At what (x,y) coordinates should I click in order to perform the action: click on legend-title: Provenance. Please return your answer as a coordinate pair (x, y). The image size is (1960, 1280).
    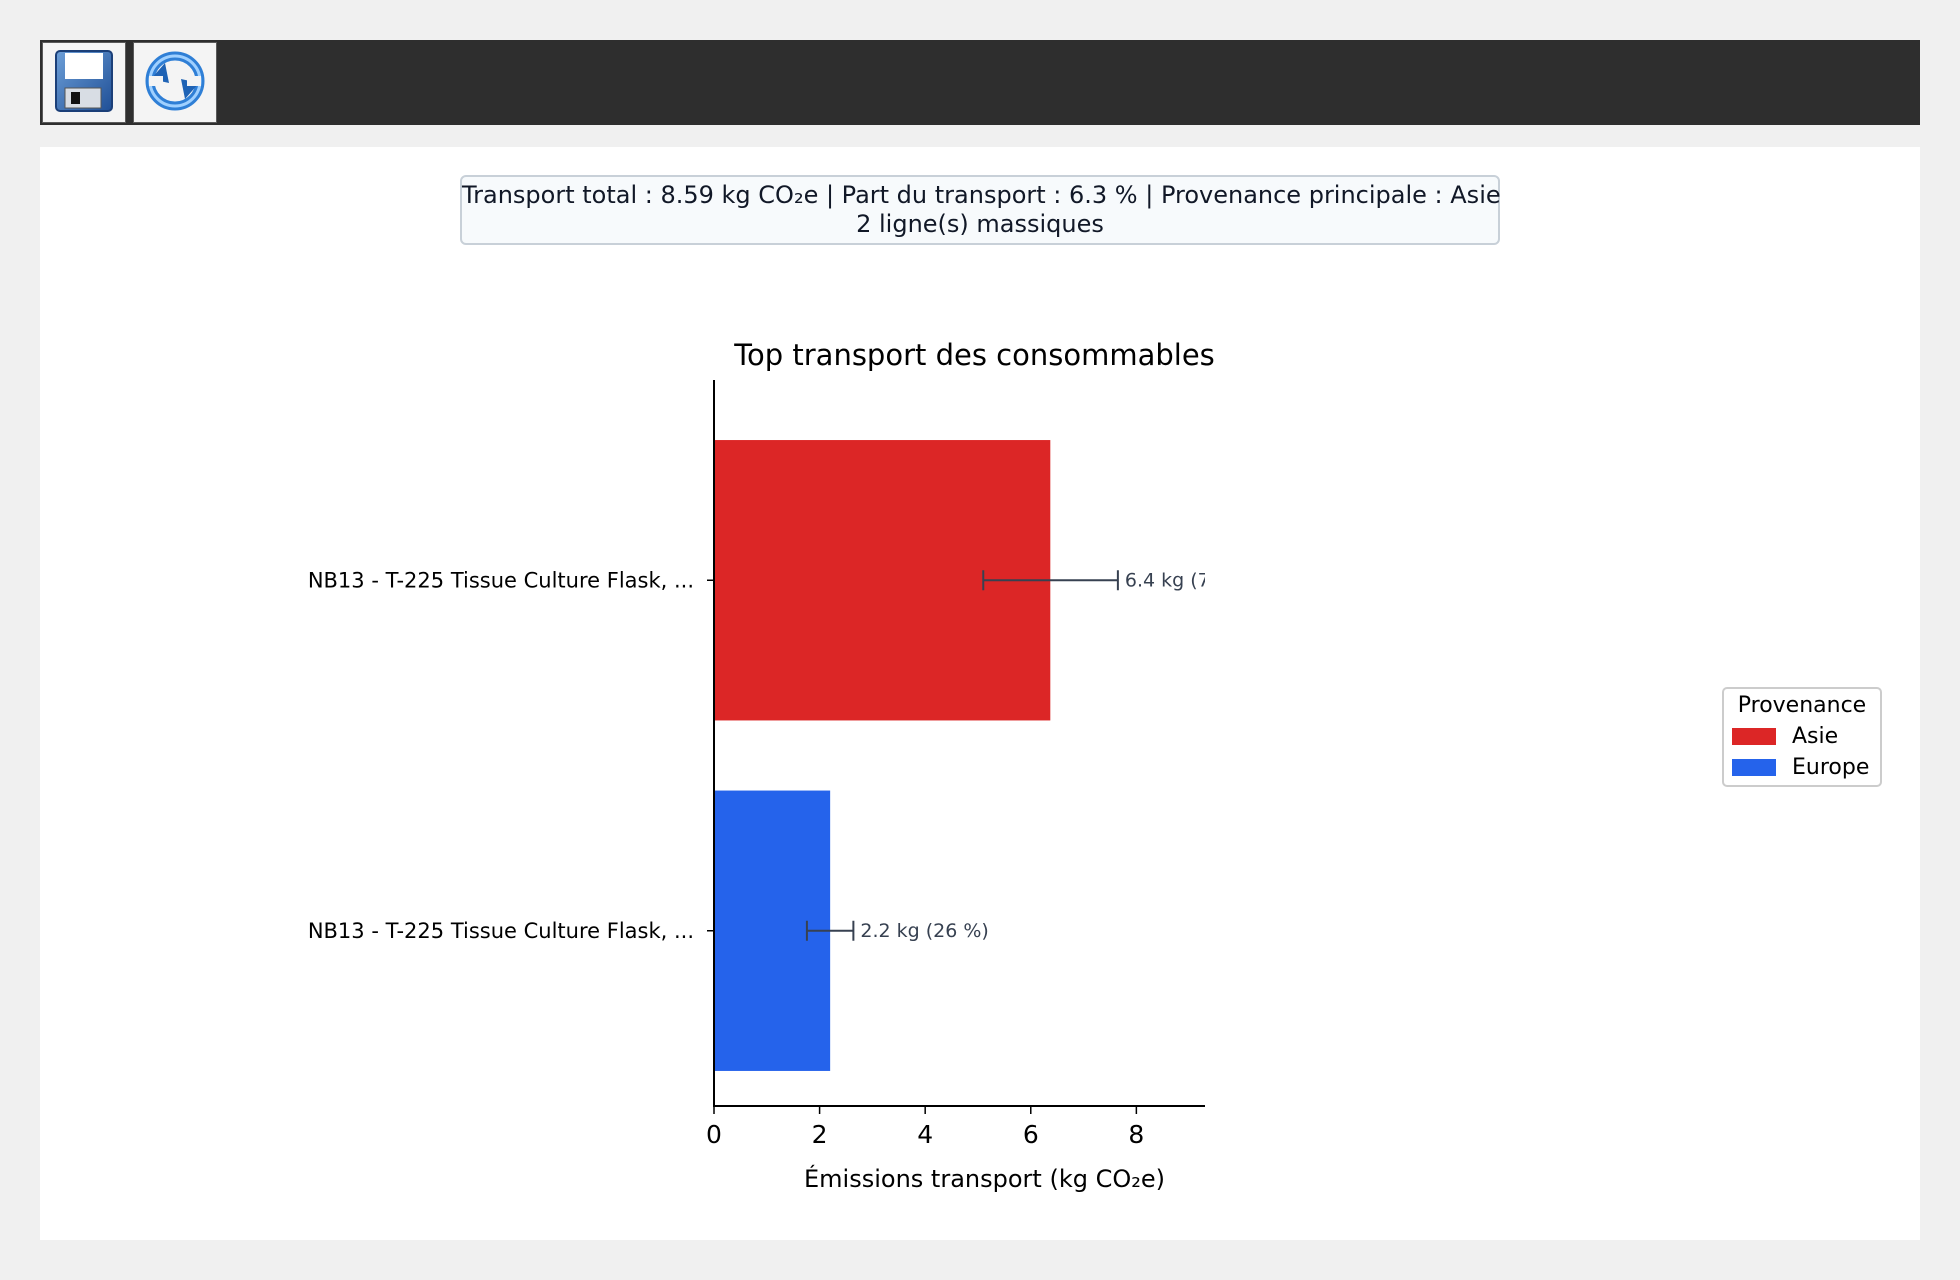
    Looking at the image, I should click on (1802, 705).